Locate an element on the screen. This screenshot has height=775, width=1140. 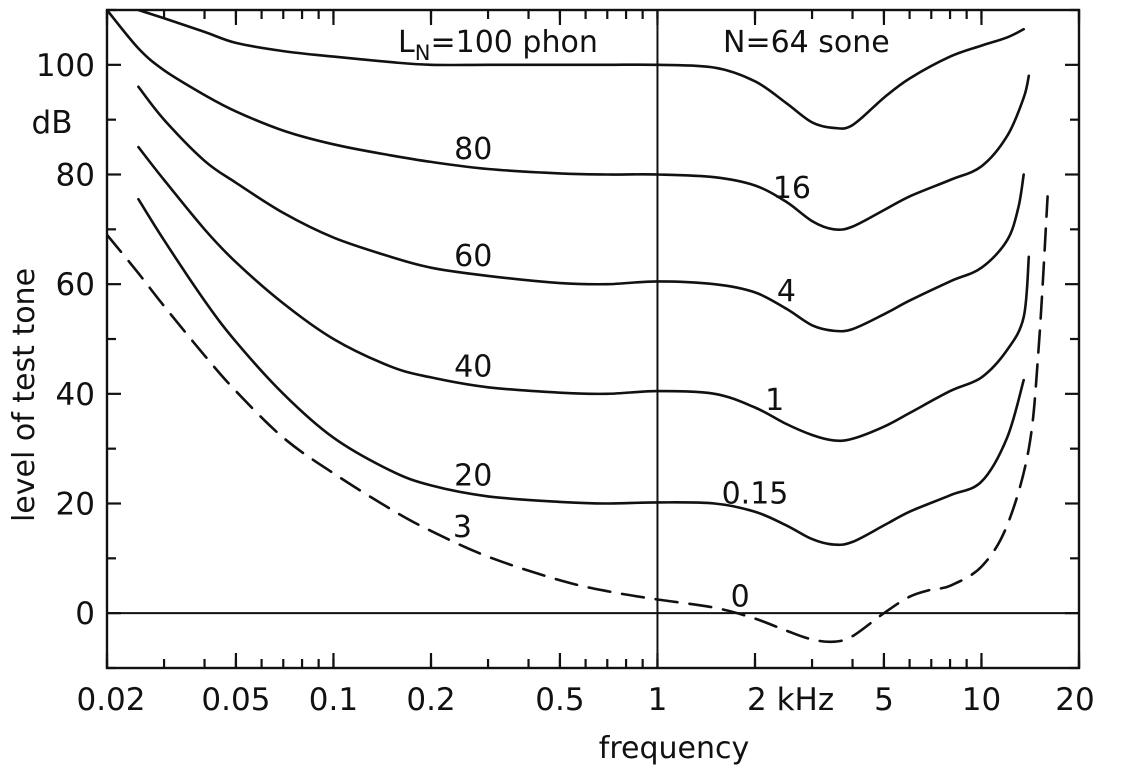
phon-label: LN=100 phon is located at coordinates (498, 45).